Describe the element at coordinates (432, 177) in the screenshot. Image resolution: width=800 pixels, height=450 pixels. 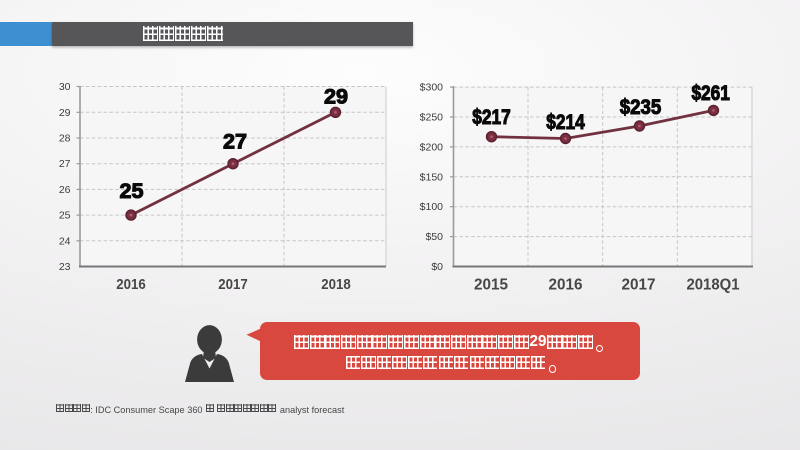
I see `svg-text: $150` at that location.